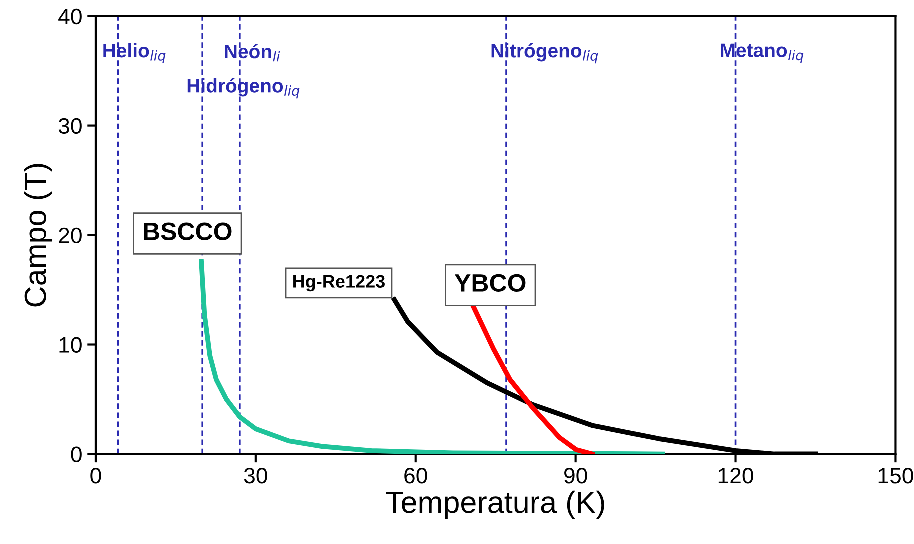 The width and height of the screenshot is (914, 544). I want to click on ref-line-label: Helio$_{liq}$, so click(135, 53).